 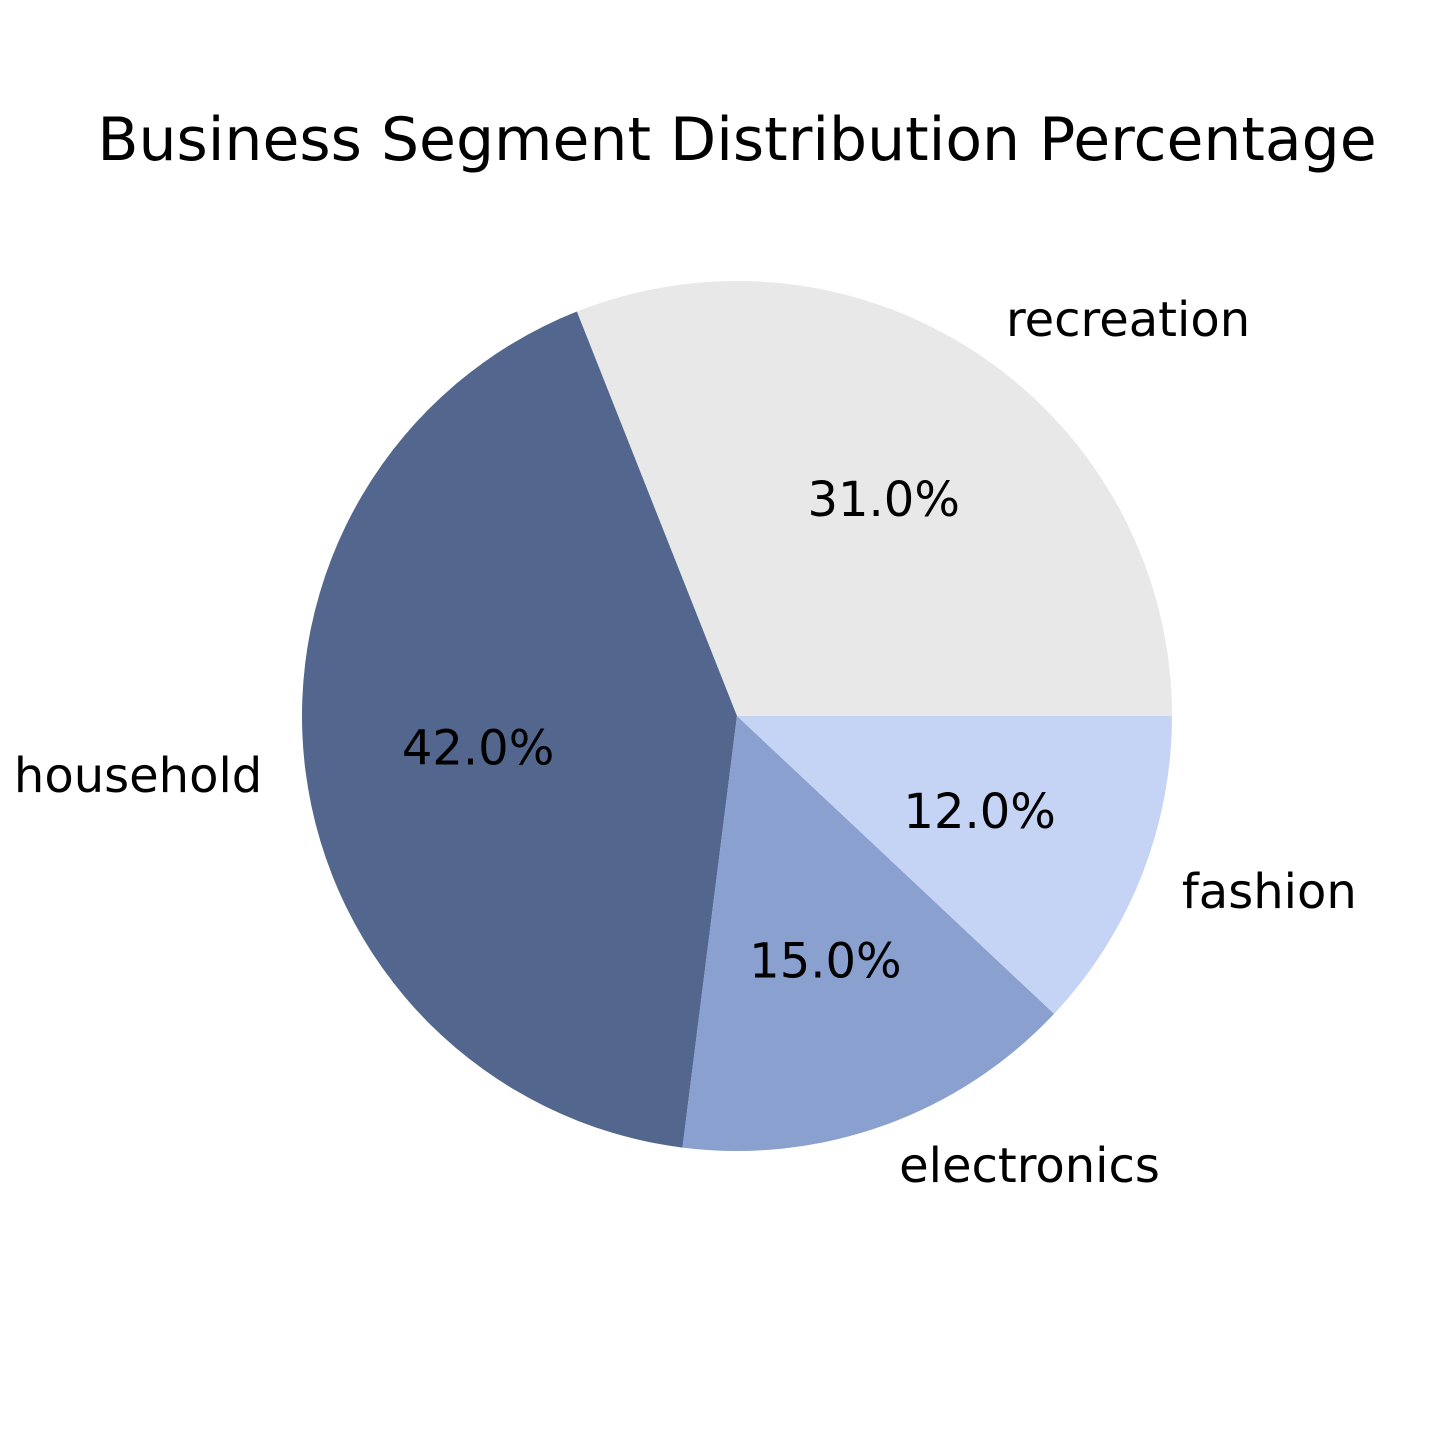 I want to click on pct-label-electronics: 15.0%, so click(x=825, y=962).